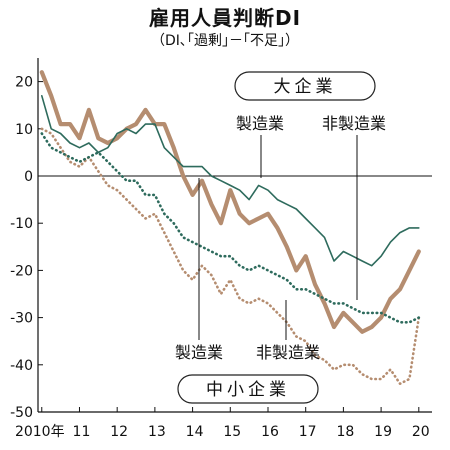 This screenshot has height=450, width=450. I want to click on label-small-nonmanufacturing: 非製造業, so click(288, 352).